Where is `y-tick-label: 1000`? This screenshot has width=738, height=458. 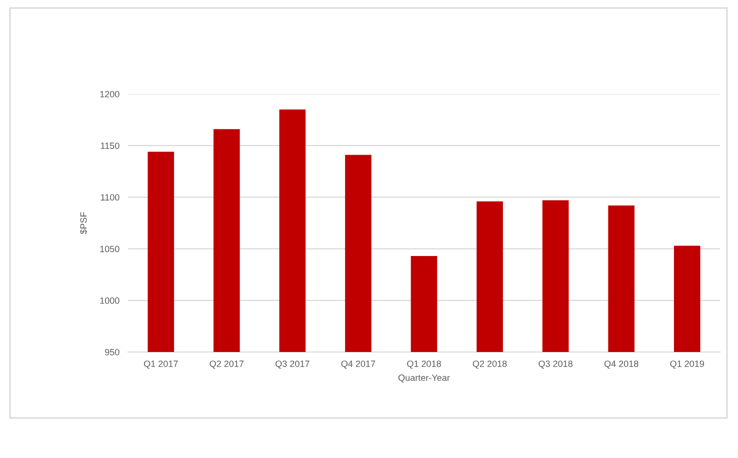 y-tick-label: 1000 is located at coordinates (110, 300).